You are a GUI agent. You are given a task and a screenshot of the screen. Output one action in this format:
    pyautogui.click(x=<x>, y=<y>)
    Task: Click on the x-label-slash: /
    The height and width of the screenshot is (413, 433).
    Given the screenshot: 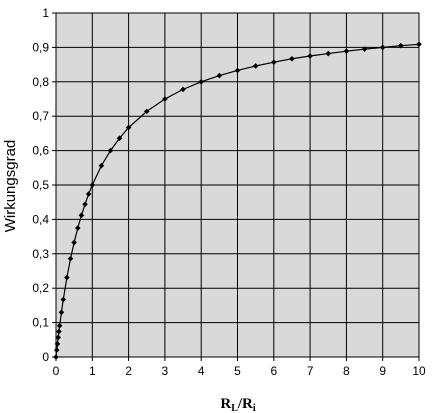 What is the action you would take?
    pyautogui.click(x=240, y=404)
    